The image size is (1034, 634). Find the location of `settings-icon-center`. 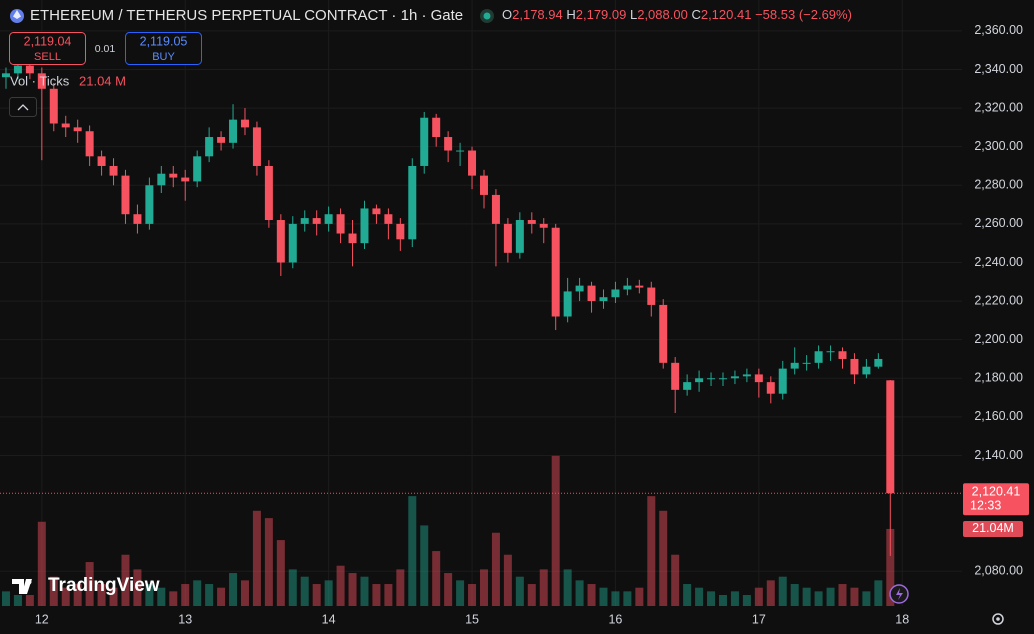

settings-icon-center is located at coordinates (998, 619).